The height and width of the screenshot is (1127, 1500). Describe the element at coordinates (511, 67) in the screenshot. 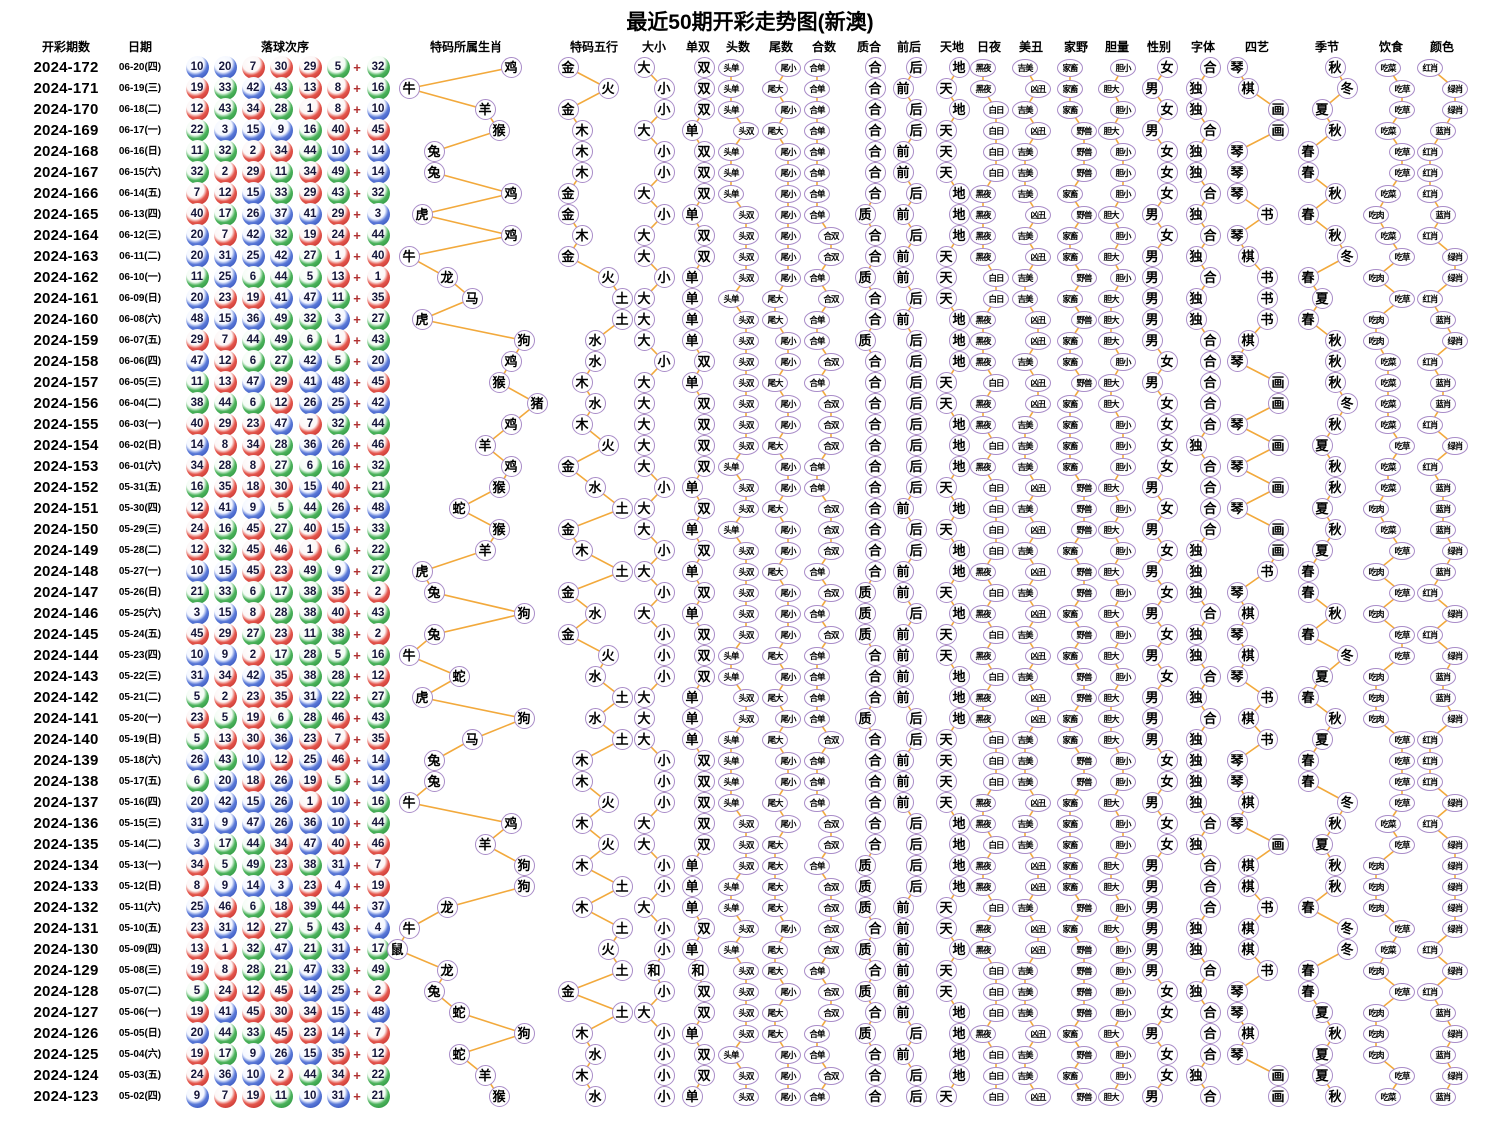

I see `zodiac-circle: 鸡` at that location.